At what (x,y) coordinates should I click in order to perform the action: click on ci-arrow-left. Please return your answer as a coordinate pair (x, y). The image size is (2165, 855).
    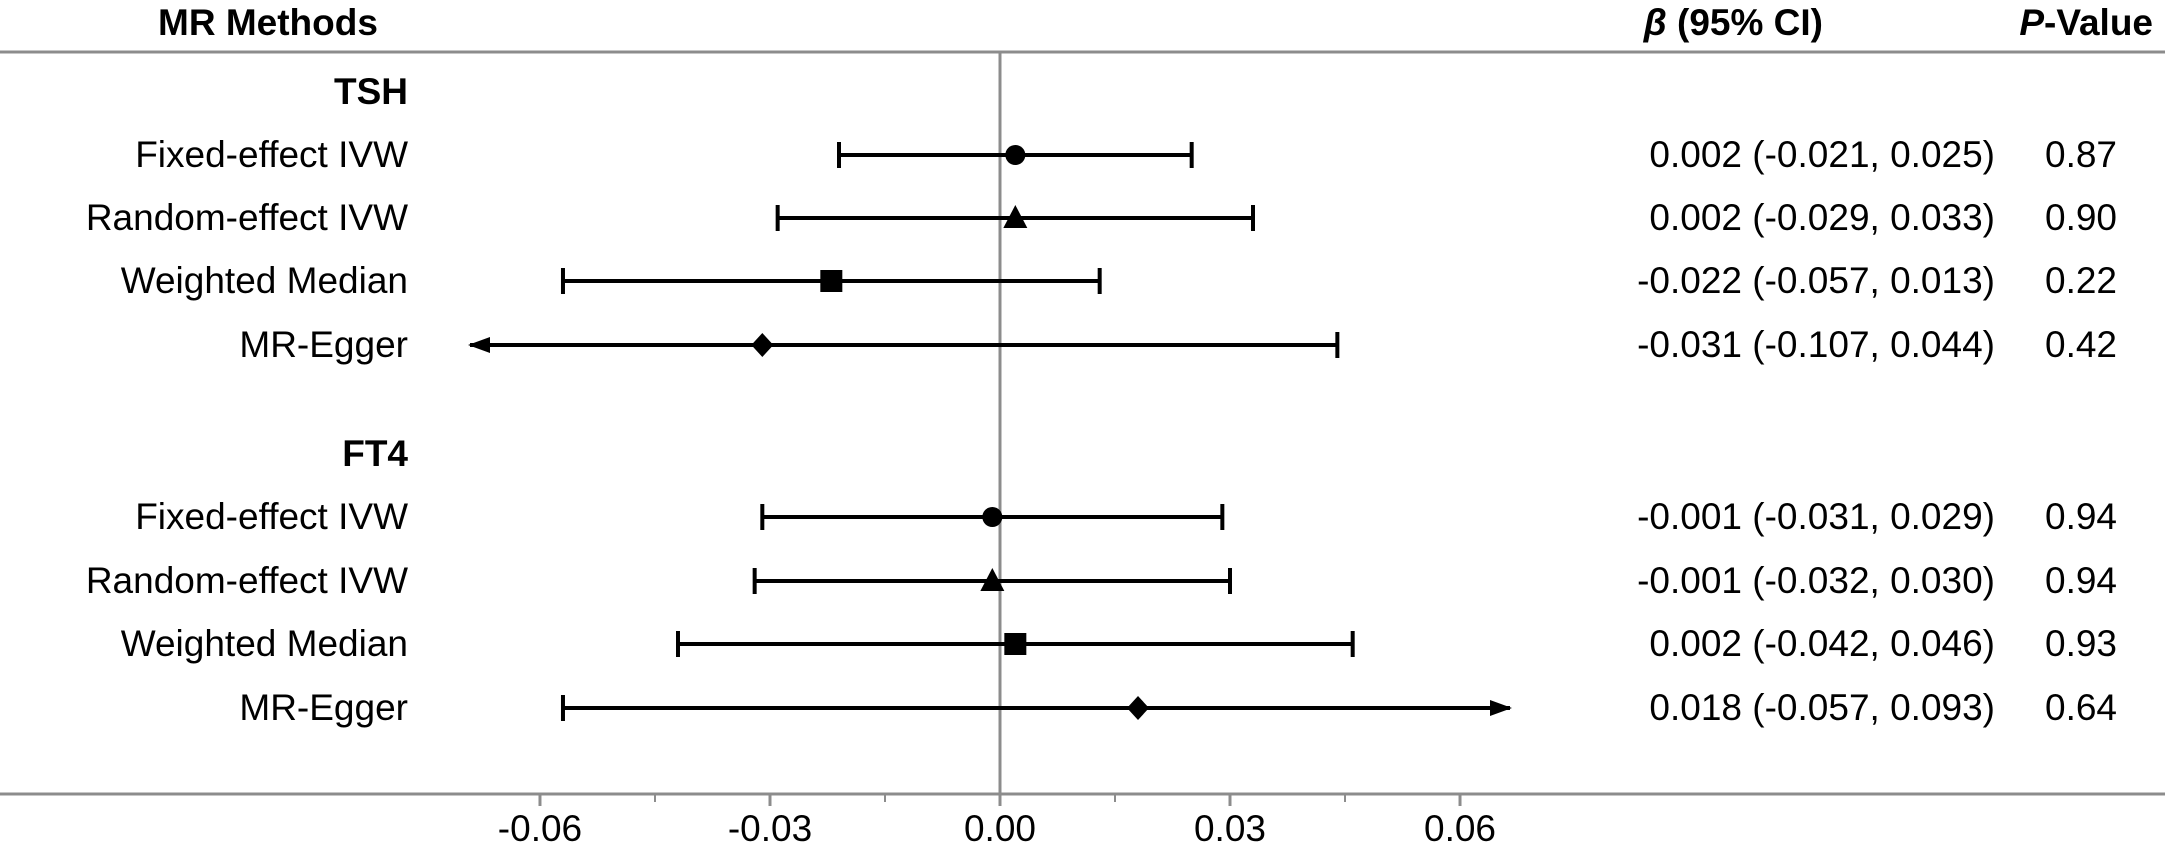
    Looking at the image, I should click on (479, 345).